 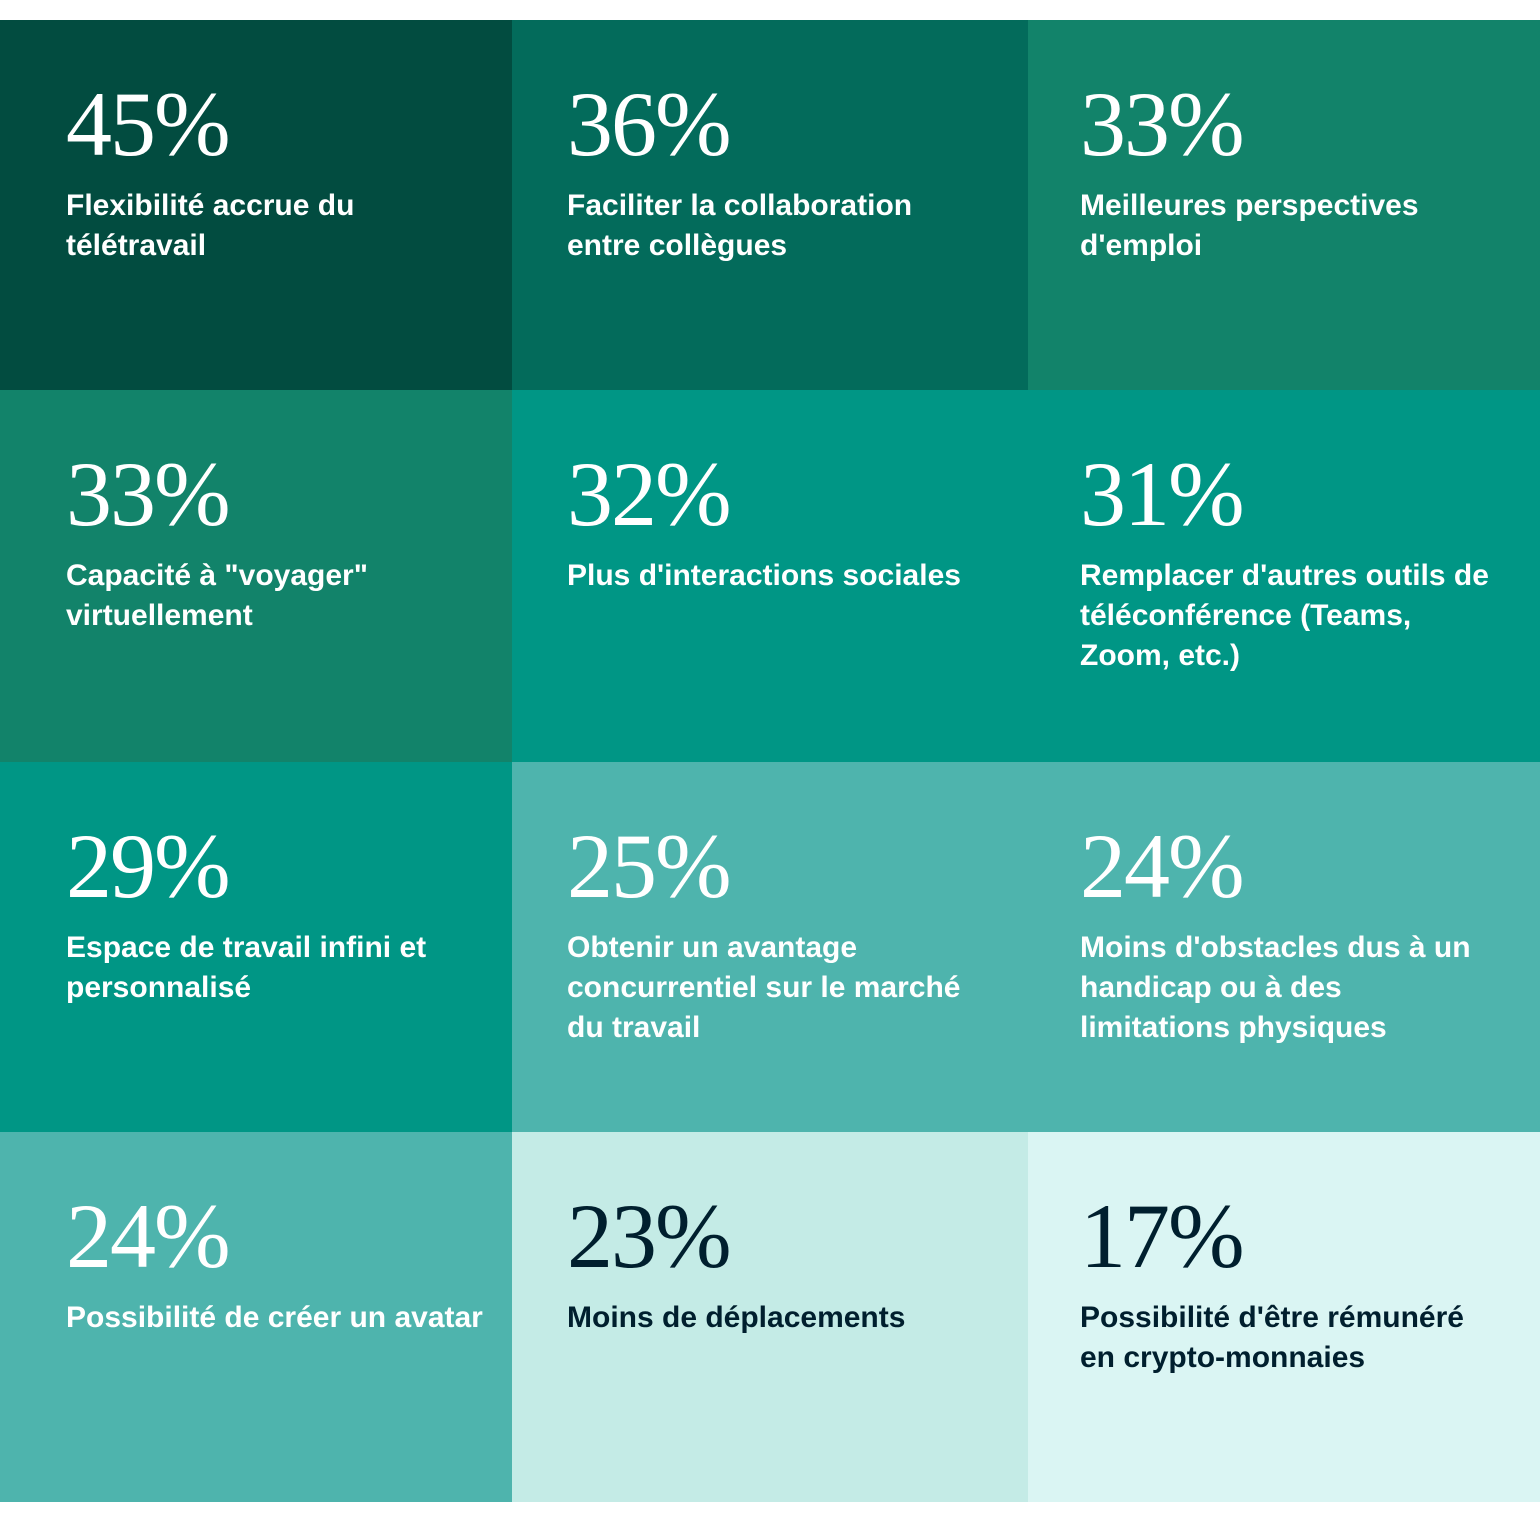 I want to click on stat-cell: 32% Plus d'interactions sociales, so click(x=770, y=576).